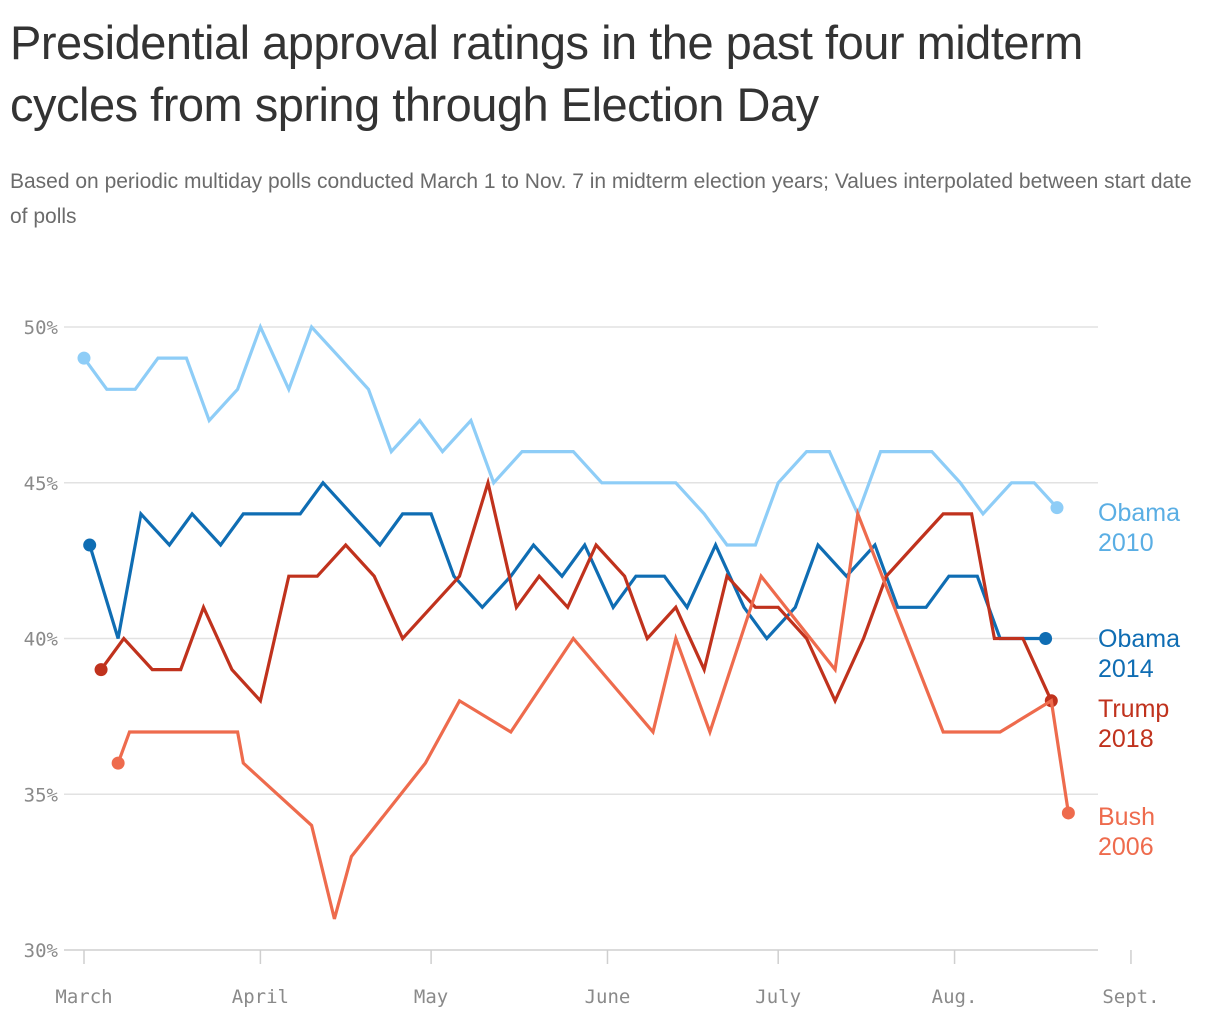 The height and width of the screenshot is (1020, 1220). What do you see at coordinates (41, 328) in the screenshot?
I see `y-tick-label: 50%` at bounding box center [41, 328].